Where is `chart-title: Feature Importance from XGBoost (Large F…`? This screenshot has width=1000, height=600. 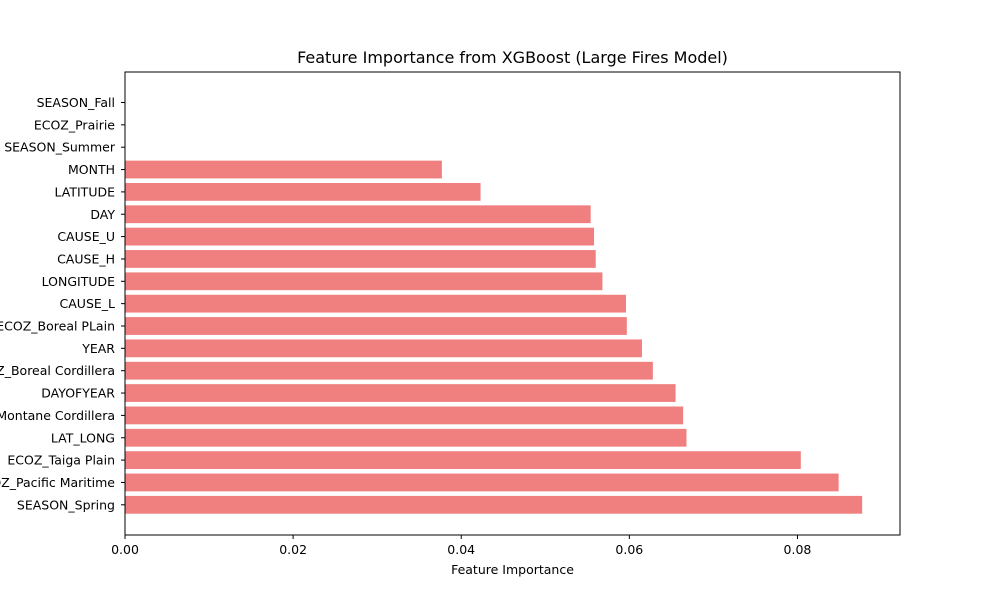
chart-title: Feature Importance from XGBoost (Large F… is located at coordinates (512, 57).